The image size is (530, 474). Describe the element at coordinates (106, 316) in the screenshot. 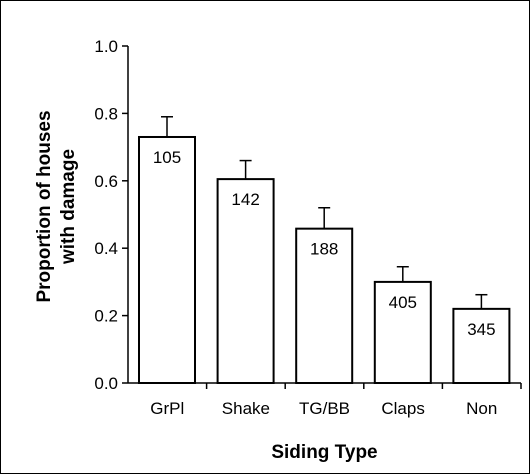

I see `y-tick-label: 0.2` at that location.